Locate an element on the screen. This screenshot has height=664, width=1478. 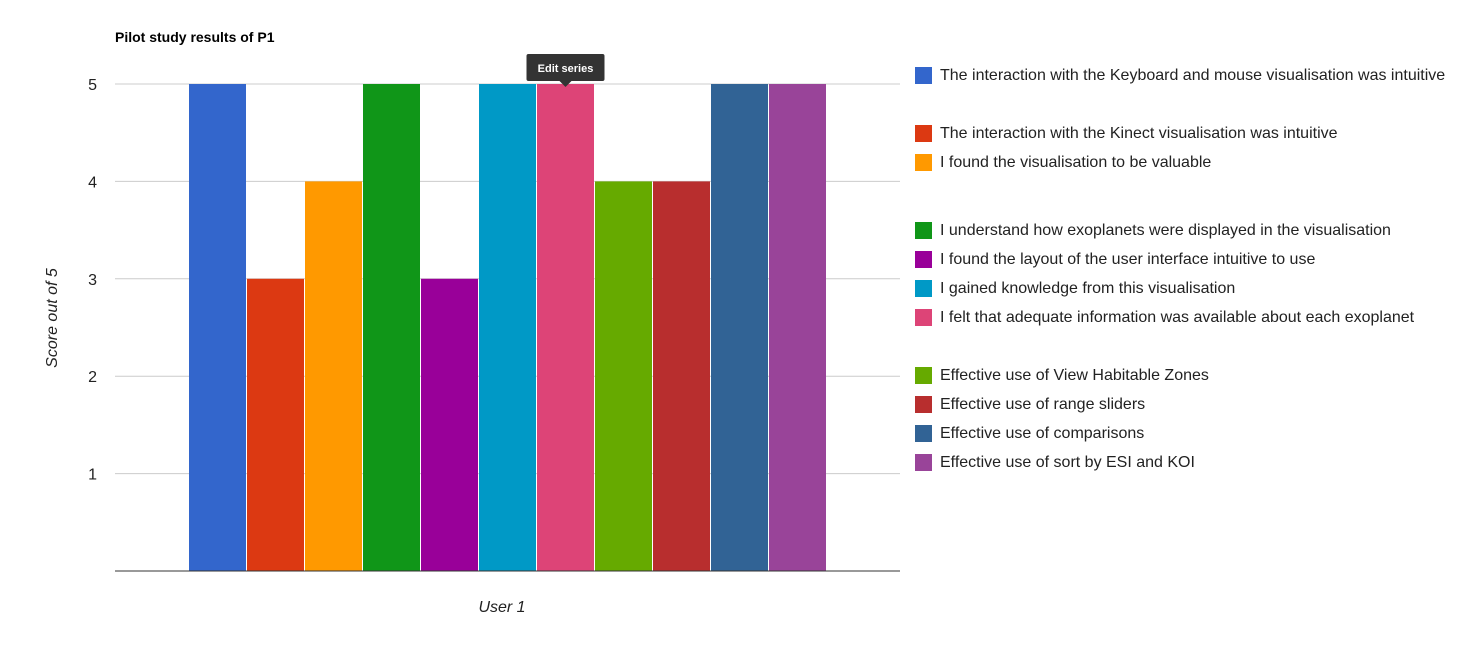
y-tick-label: 4 is located at coordinates (92, 182).